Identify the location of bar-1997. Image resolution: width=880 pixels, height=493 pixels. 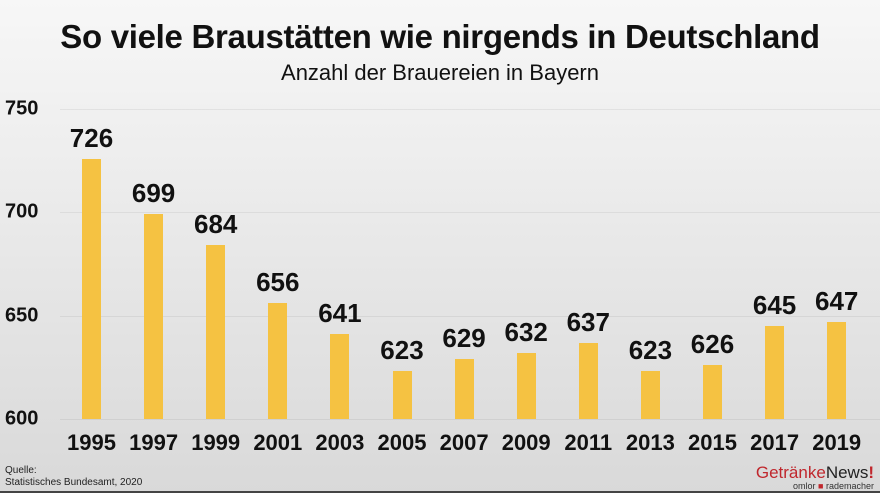
(154, 316).